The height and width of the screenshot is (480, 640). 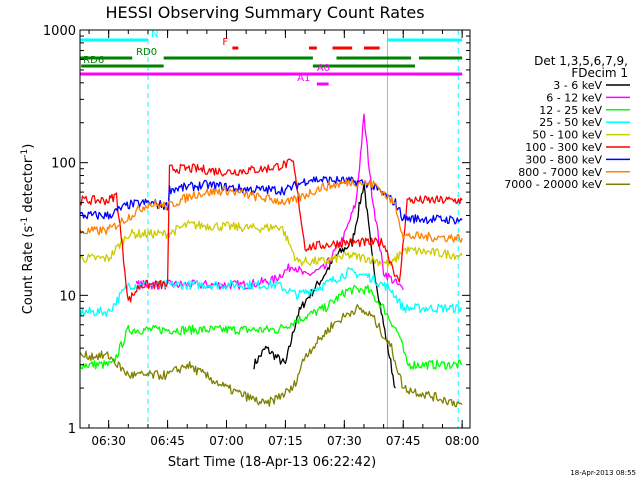 What do you see at coordinates (577, 85) in the screenshot?
I see `legend-label-0: 3 - 6 keV` at bounding box center [577, 85].